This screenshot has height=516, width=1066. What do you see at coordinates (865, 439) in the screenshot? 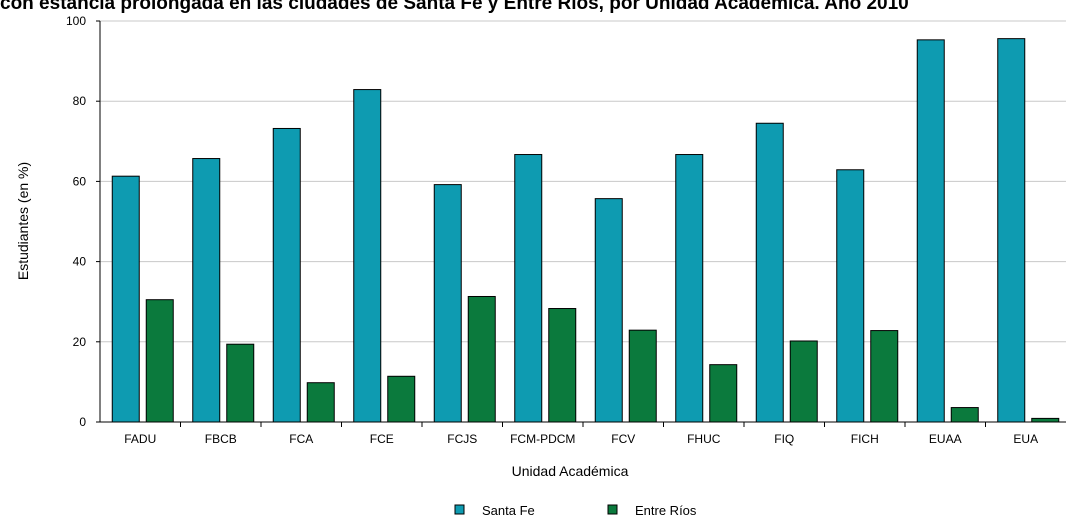
I see `x-tick-label: FICH` at bounding box center [865, 439].